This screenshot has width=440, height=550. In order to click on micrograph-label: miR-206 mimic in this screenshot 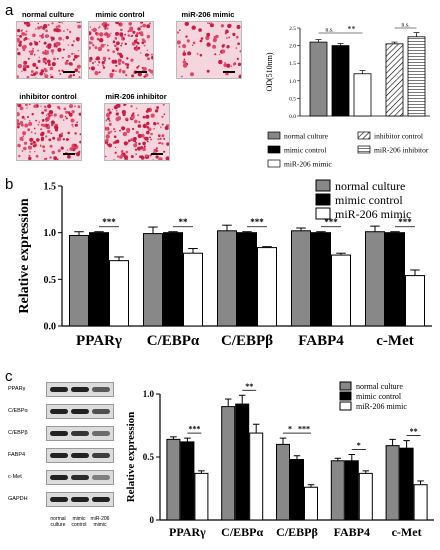, I will do `click(208, 14)`.